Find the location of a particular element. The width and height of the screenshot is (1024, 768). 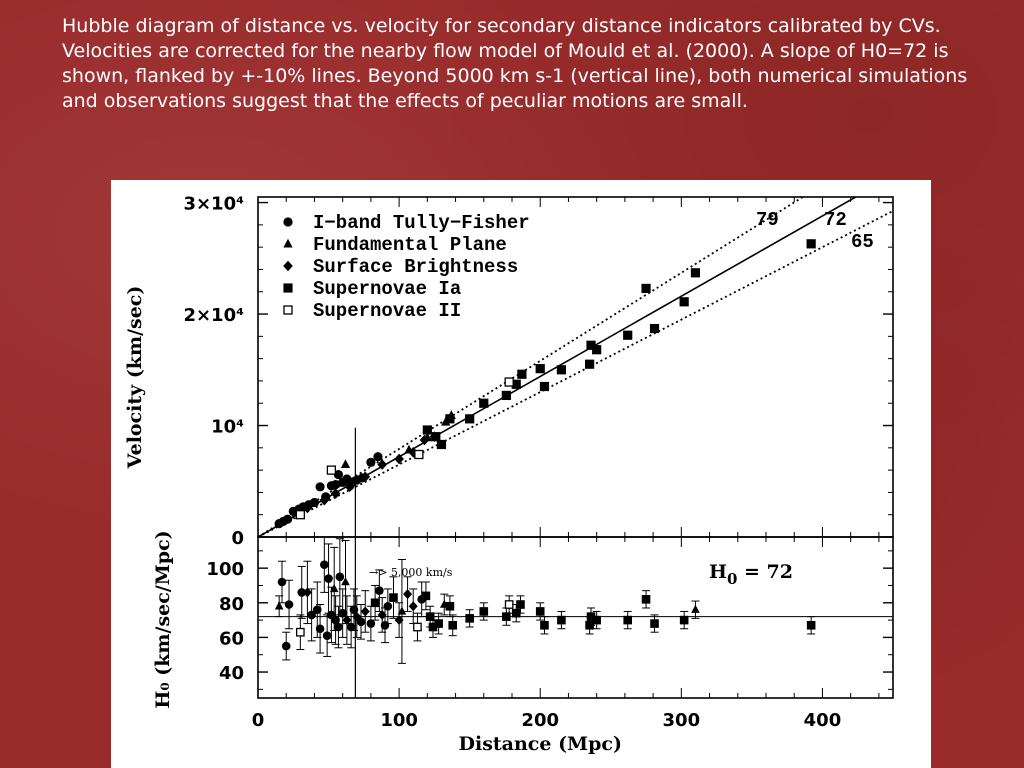

velocity-y-axis-label: Velocity (km/sec) is located at coordinates (135, 378).